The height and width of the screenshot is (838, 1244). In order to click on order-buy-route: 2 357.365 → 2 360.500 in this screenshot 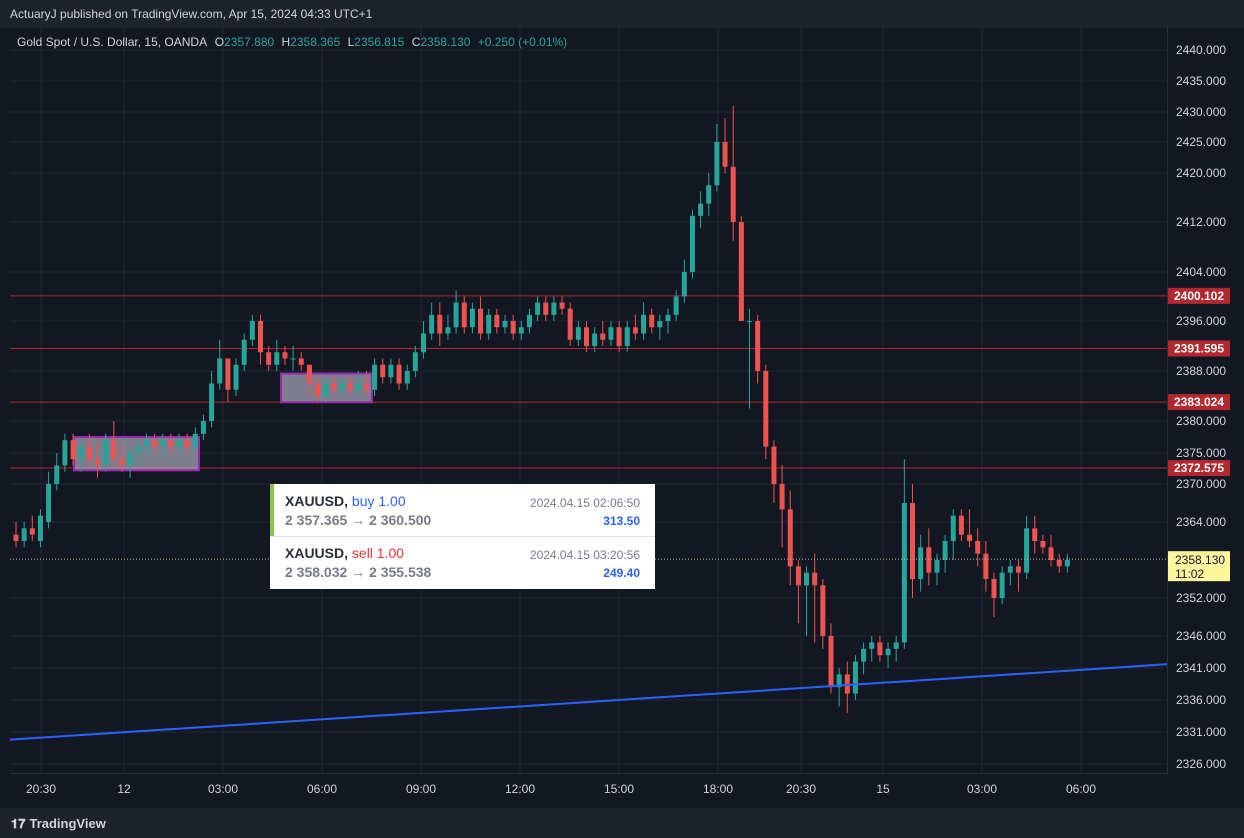, I will do `click(358, 520)`.